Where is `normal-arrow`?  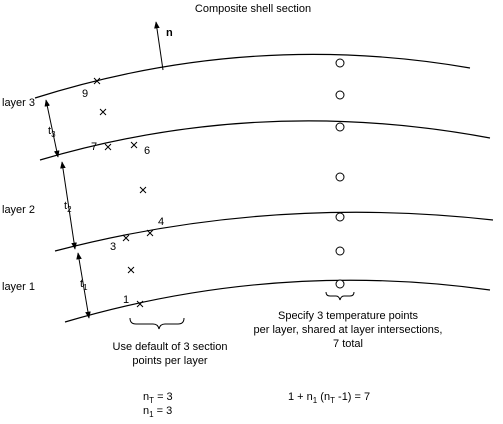 normal-arrow is located at coordinates (159, 46).